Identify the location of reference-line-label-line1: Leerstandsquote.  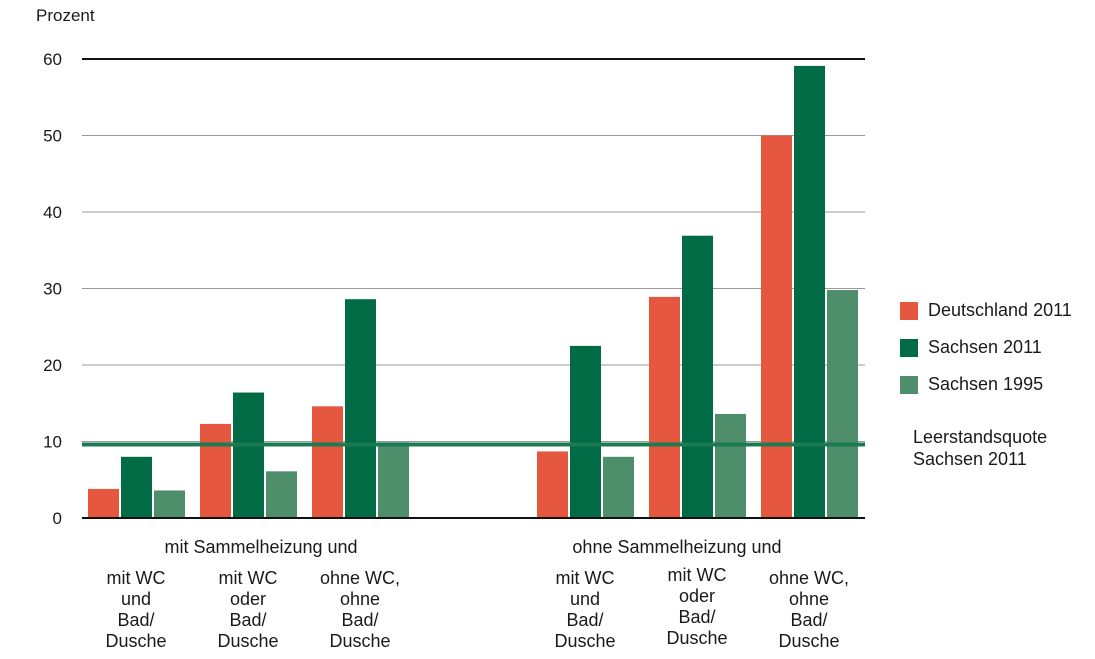
(980, 437).